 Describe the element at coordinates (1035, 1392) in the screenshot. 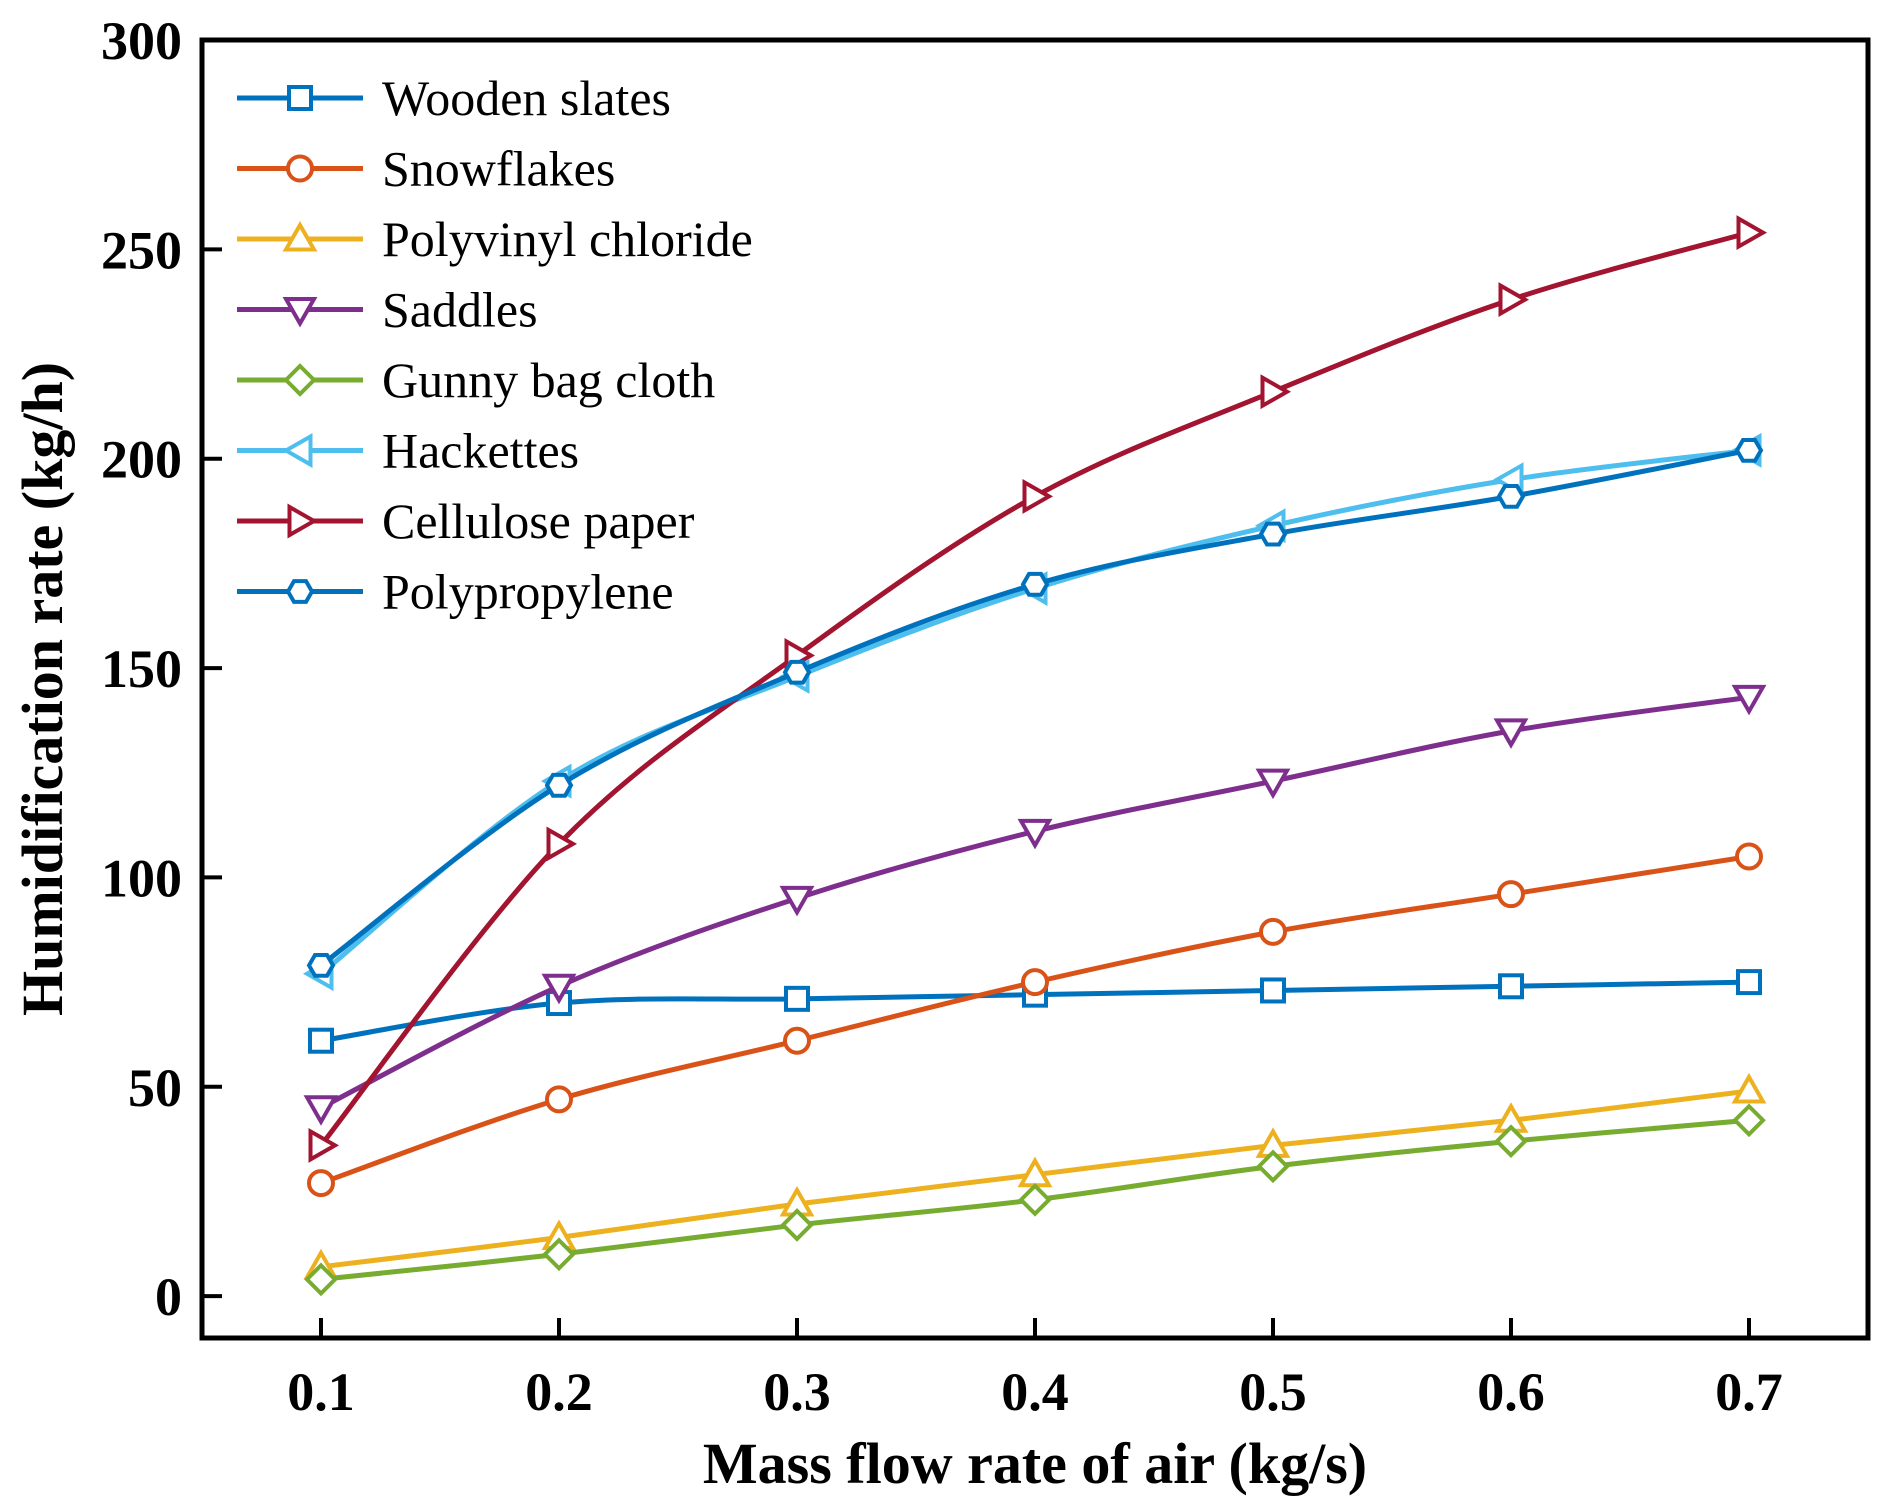

I see `x-tick-label: 0.4` at that location.